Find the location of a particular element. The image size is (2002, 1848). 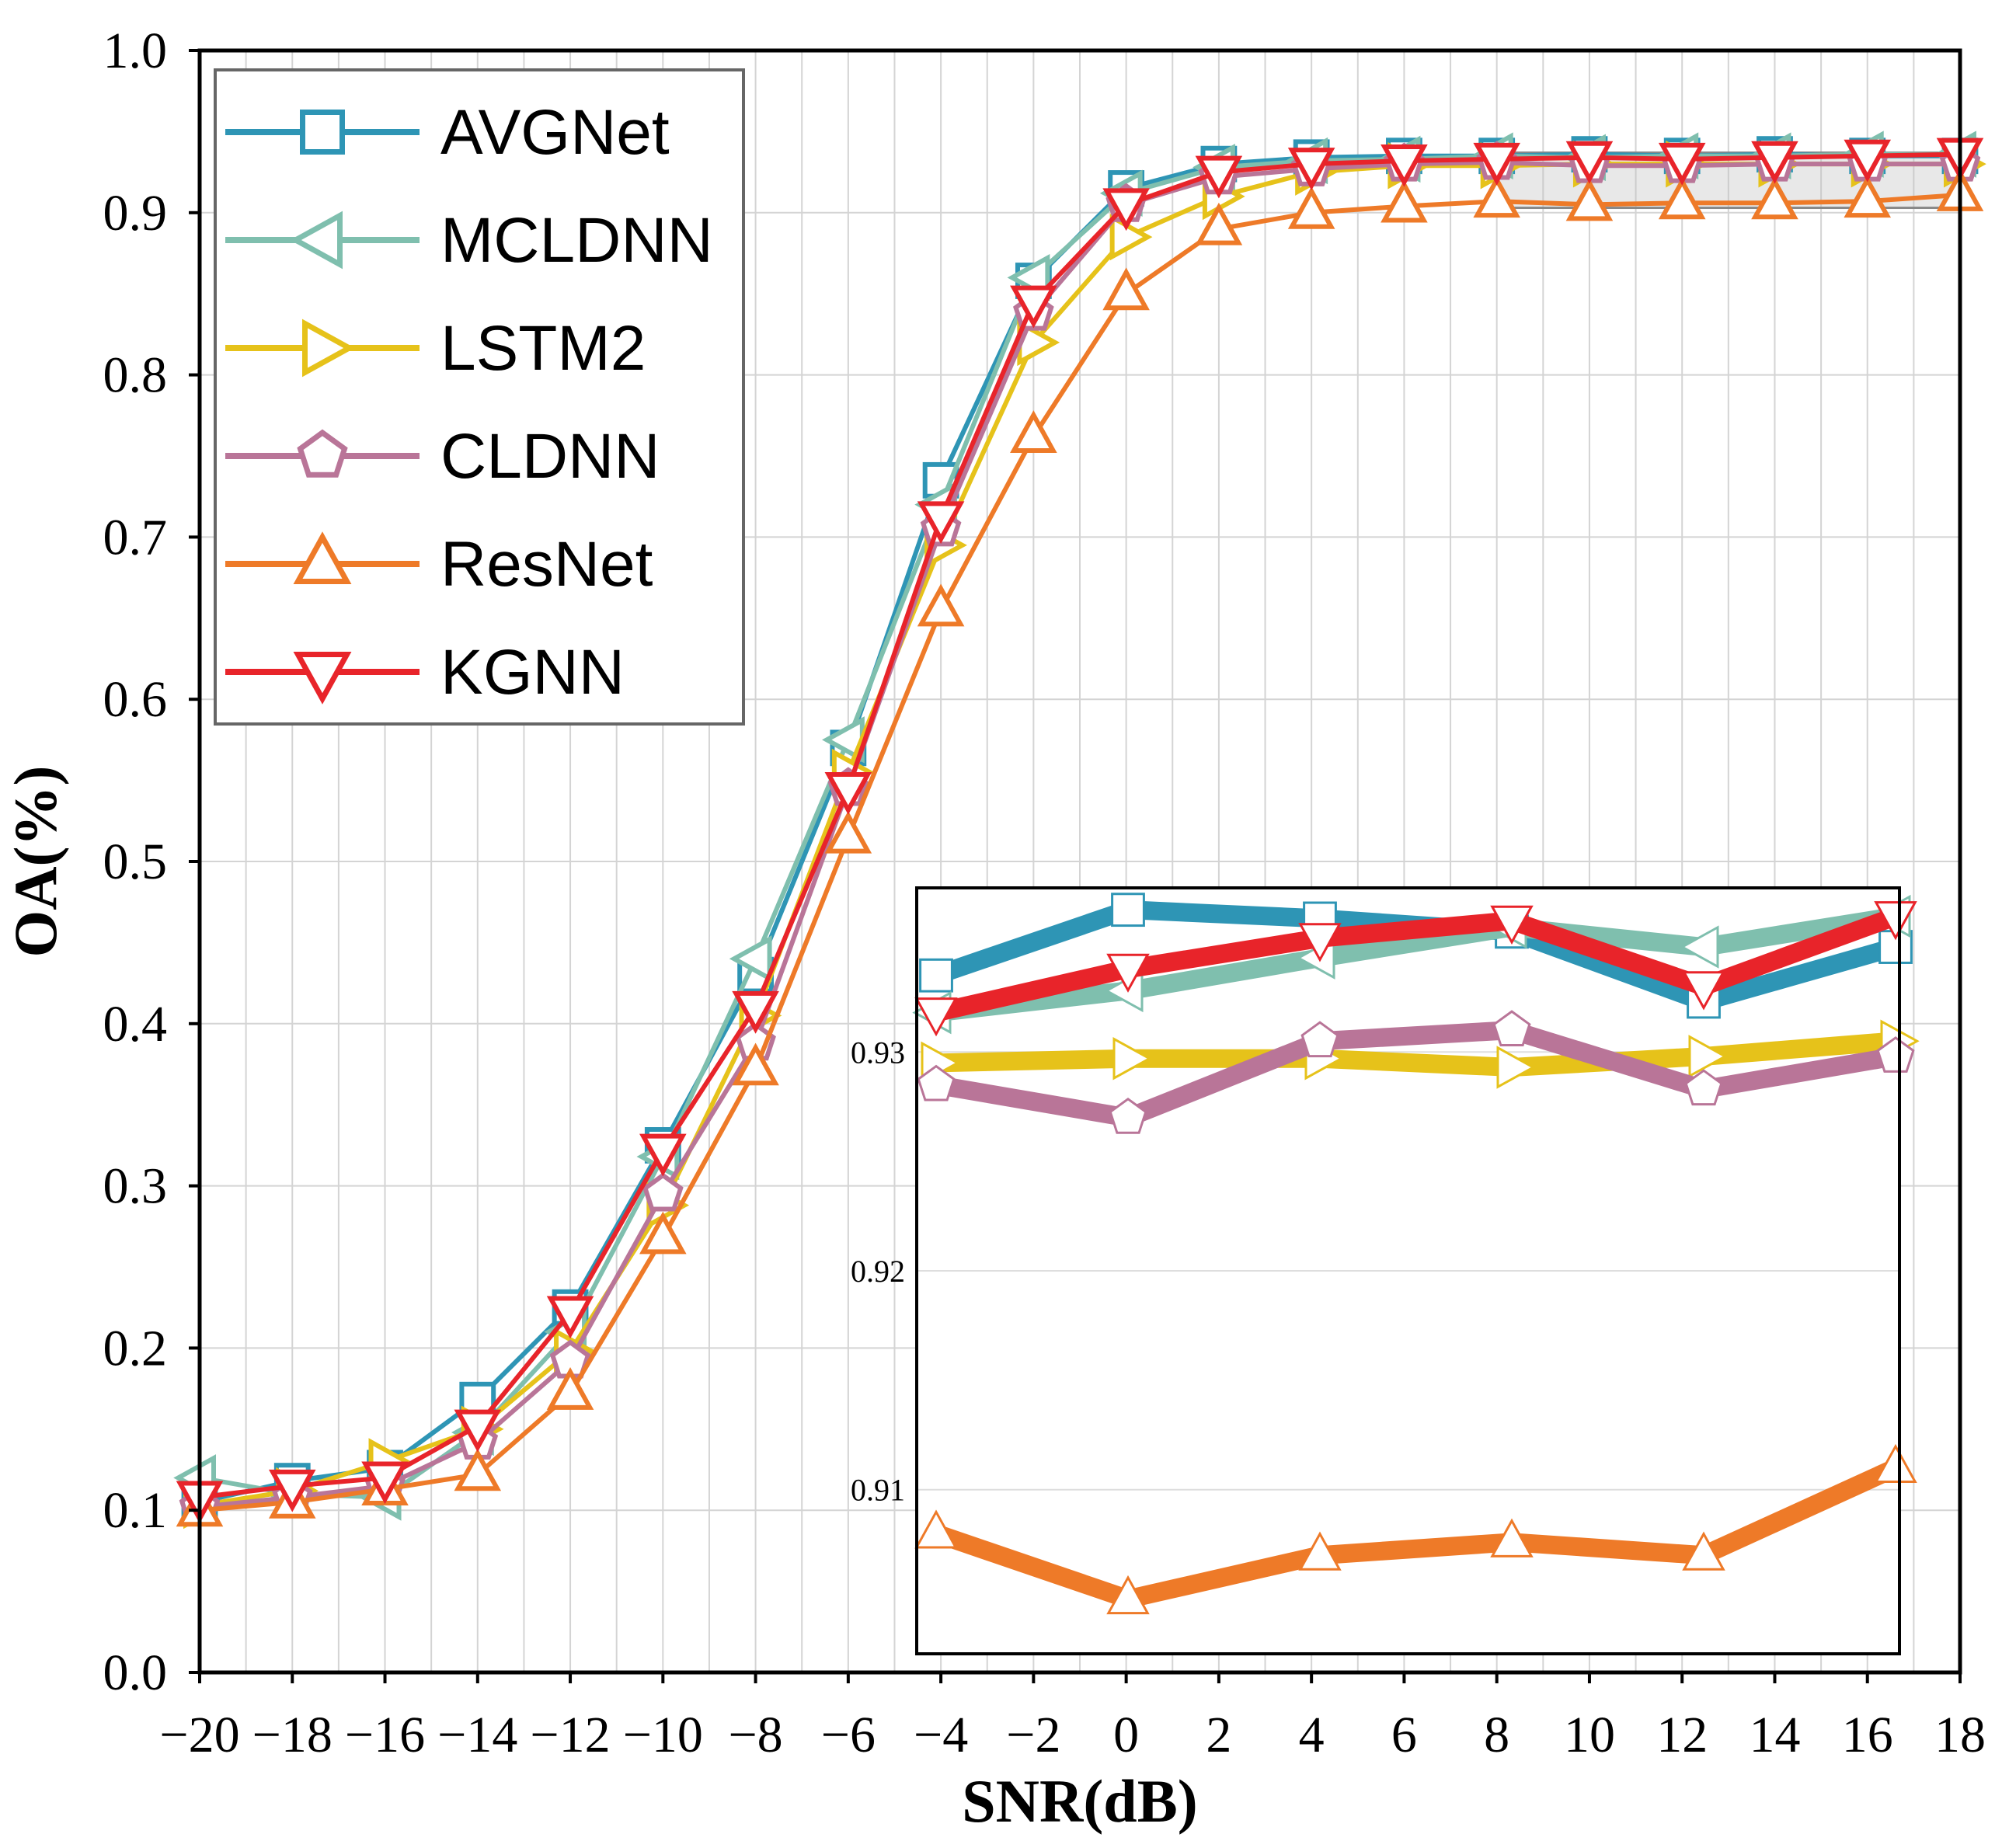

legend-label: MCLDNN is located at coordinates (576, 241).